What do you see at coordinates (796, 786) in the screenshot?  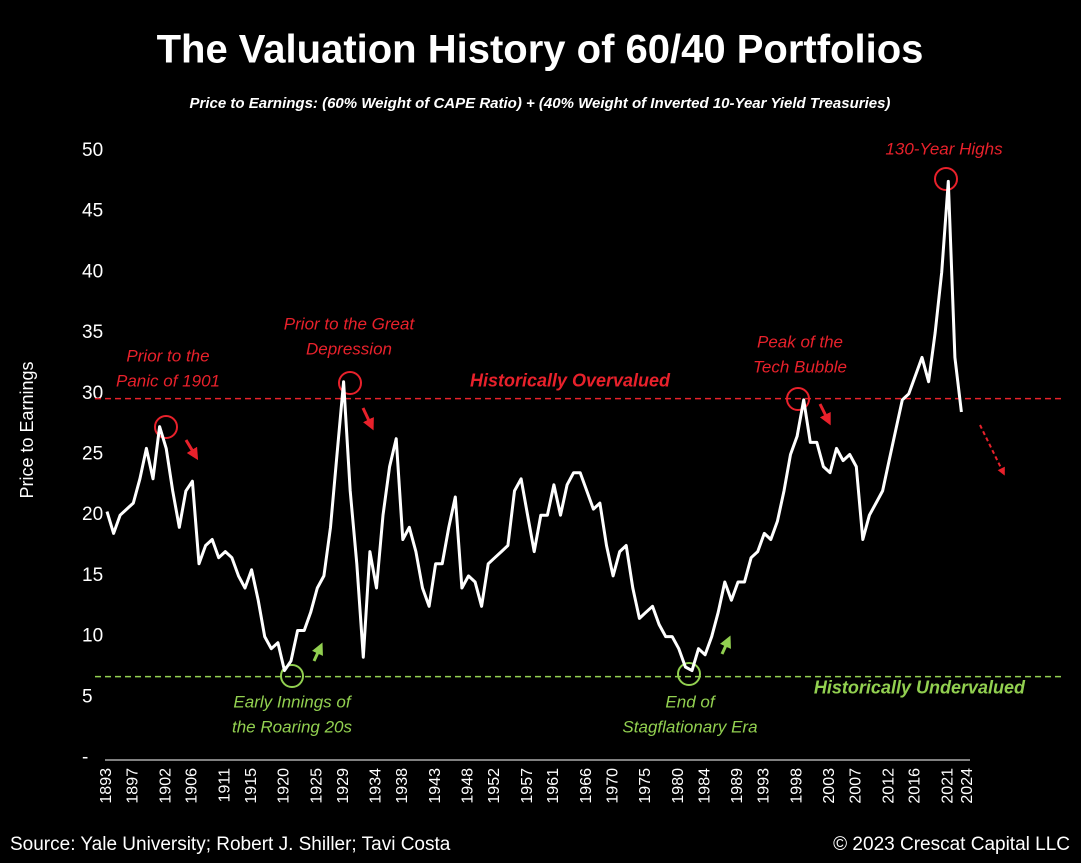 I see `x-tick-label: 1998` at bounding box center [796, 786].